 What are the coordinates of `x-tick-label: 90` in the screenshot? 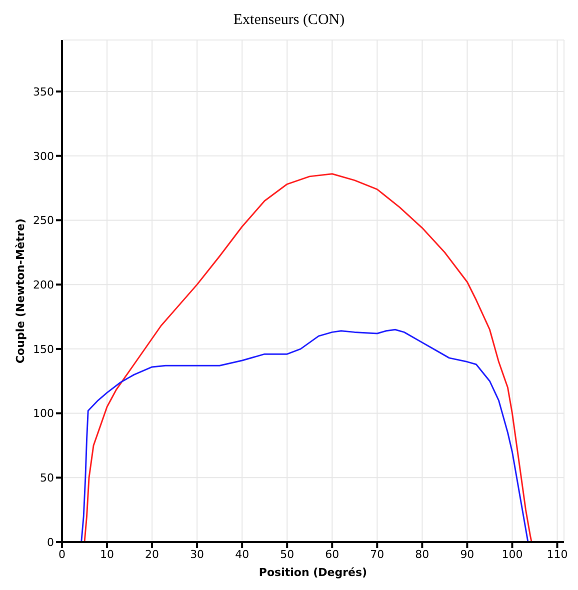 It's located at (467, 554).